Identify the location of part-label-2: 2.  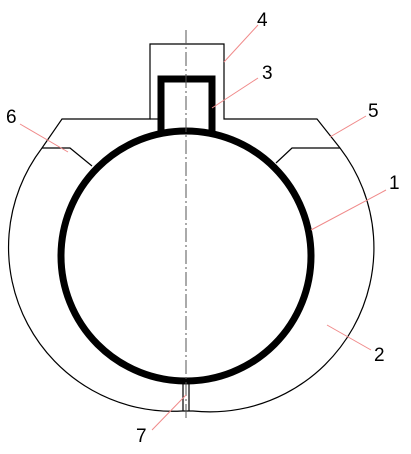
(379, 355).